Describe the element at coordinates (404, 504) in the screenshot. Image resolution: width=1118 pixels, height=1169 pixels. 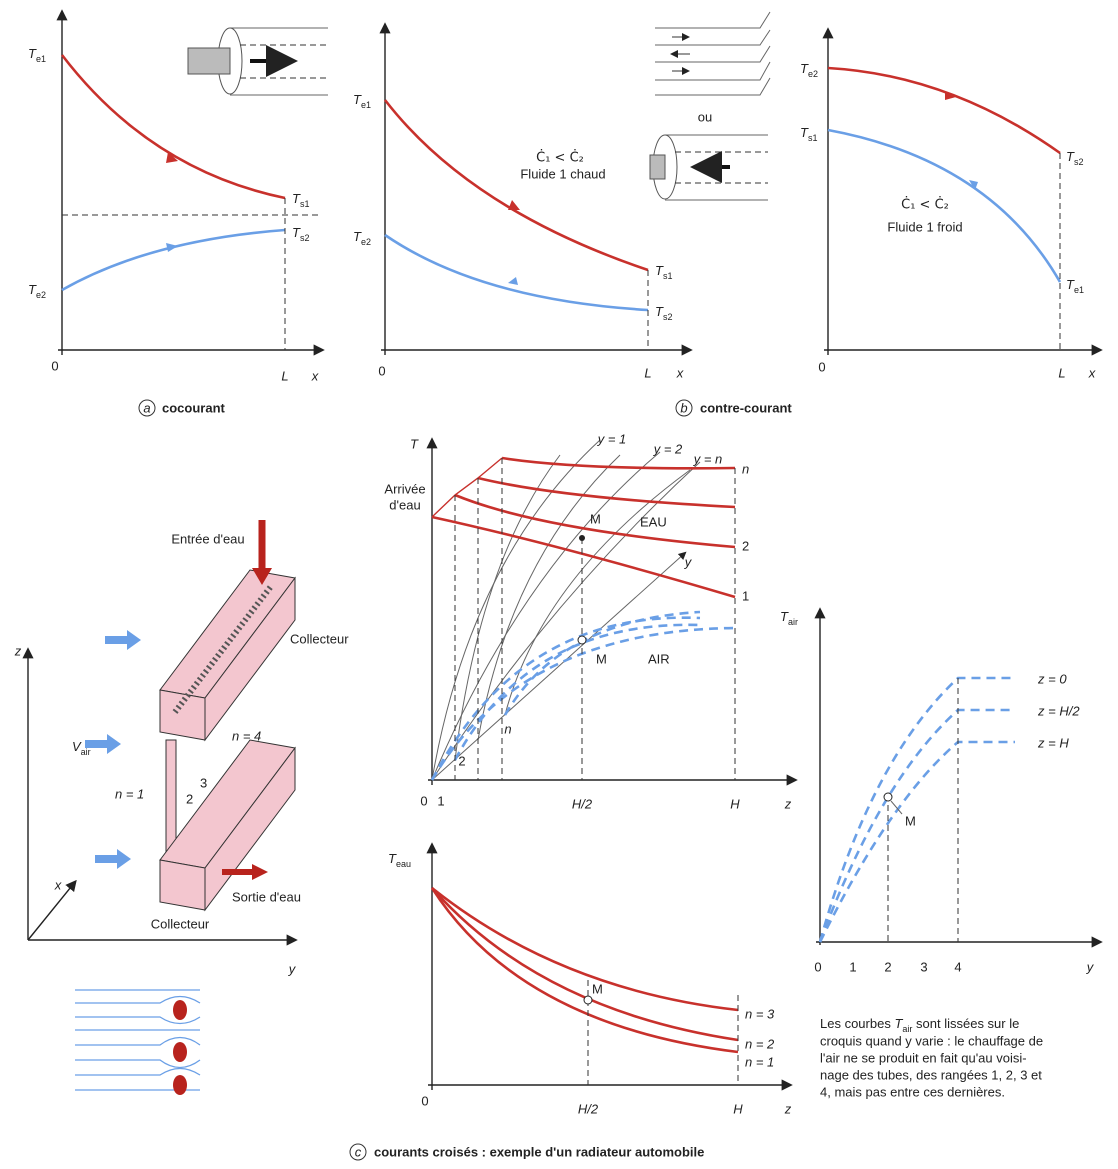
I see `label: d'eau` at that location.